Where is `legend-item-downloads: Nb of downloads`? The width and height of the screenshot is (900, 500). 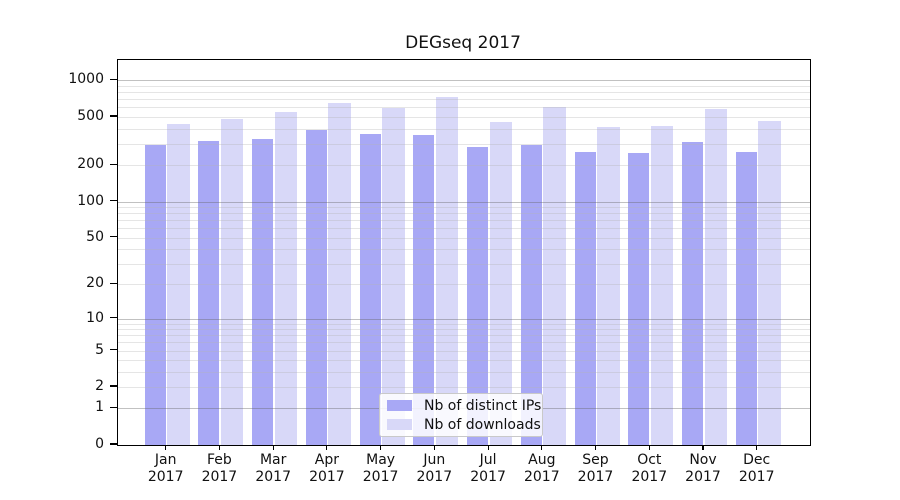
legend-item-downloads: Nb of downloads is located at coordinates (461, 425).